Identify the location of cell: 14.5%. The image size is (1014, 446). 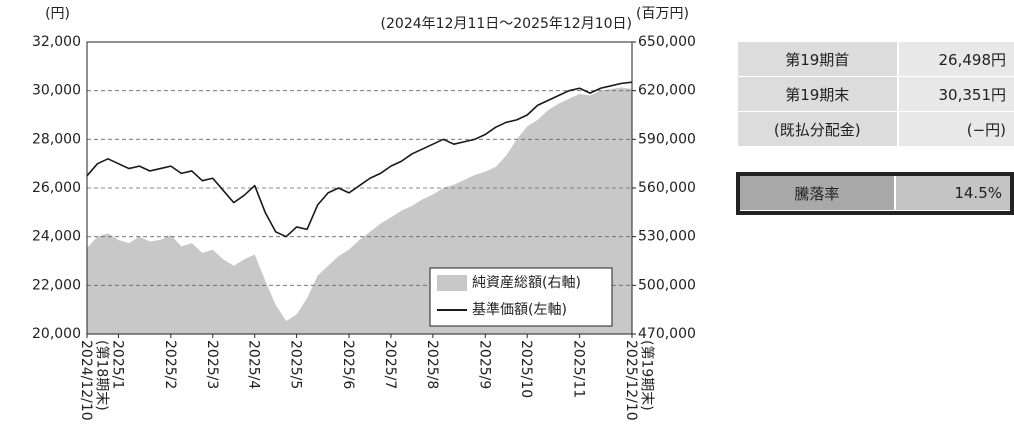
(952, 193).